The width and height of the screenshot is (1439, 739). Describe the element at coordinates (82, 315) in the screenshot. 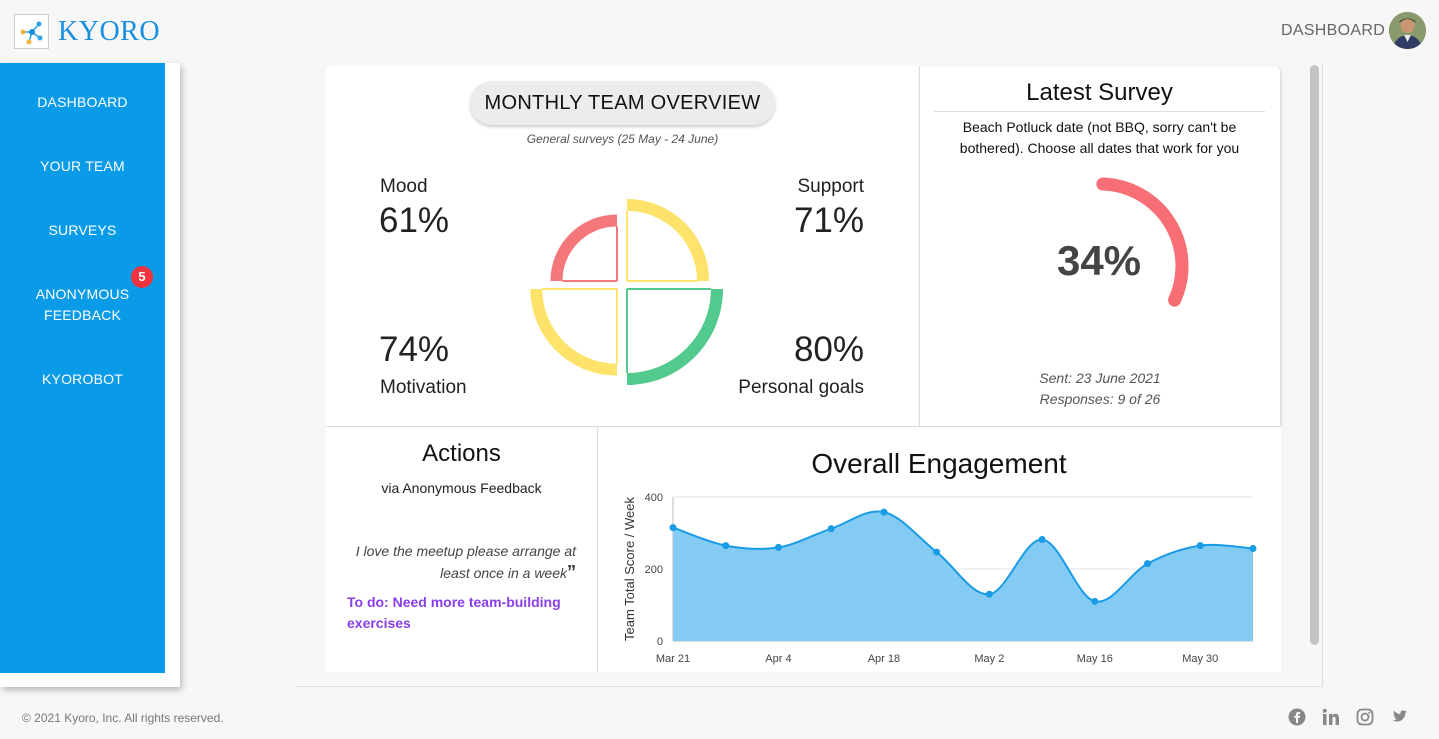

I see `sidebar-item-label-line2: FEEDBACK` at that location.